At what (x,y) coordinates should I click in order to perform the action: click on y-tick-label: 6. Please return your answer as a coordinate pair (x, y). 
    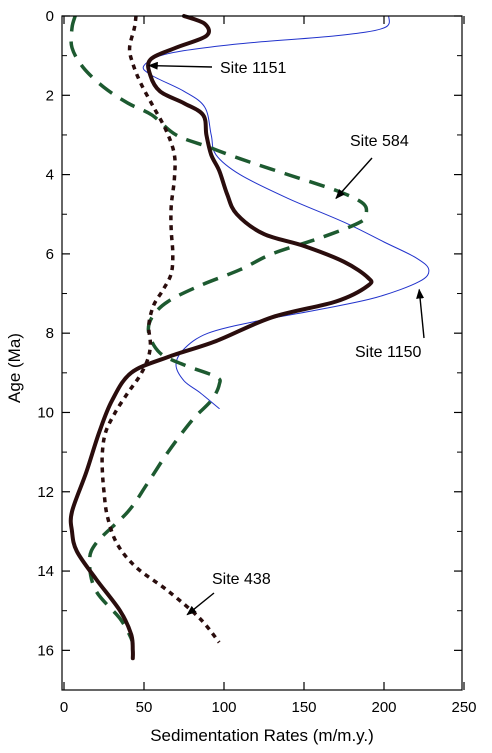
    Looking at the image, I should click on (50, 254).